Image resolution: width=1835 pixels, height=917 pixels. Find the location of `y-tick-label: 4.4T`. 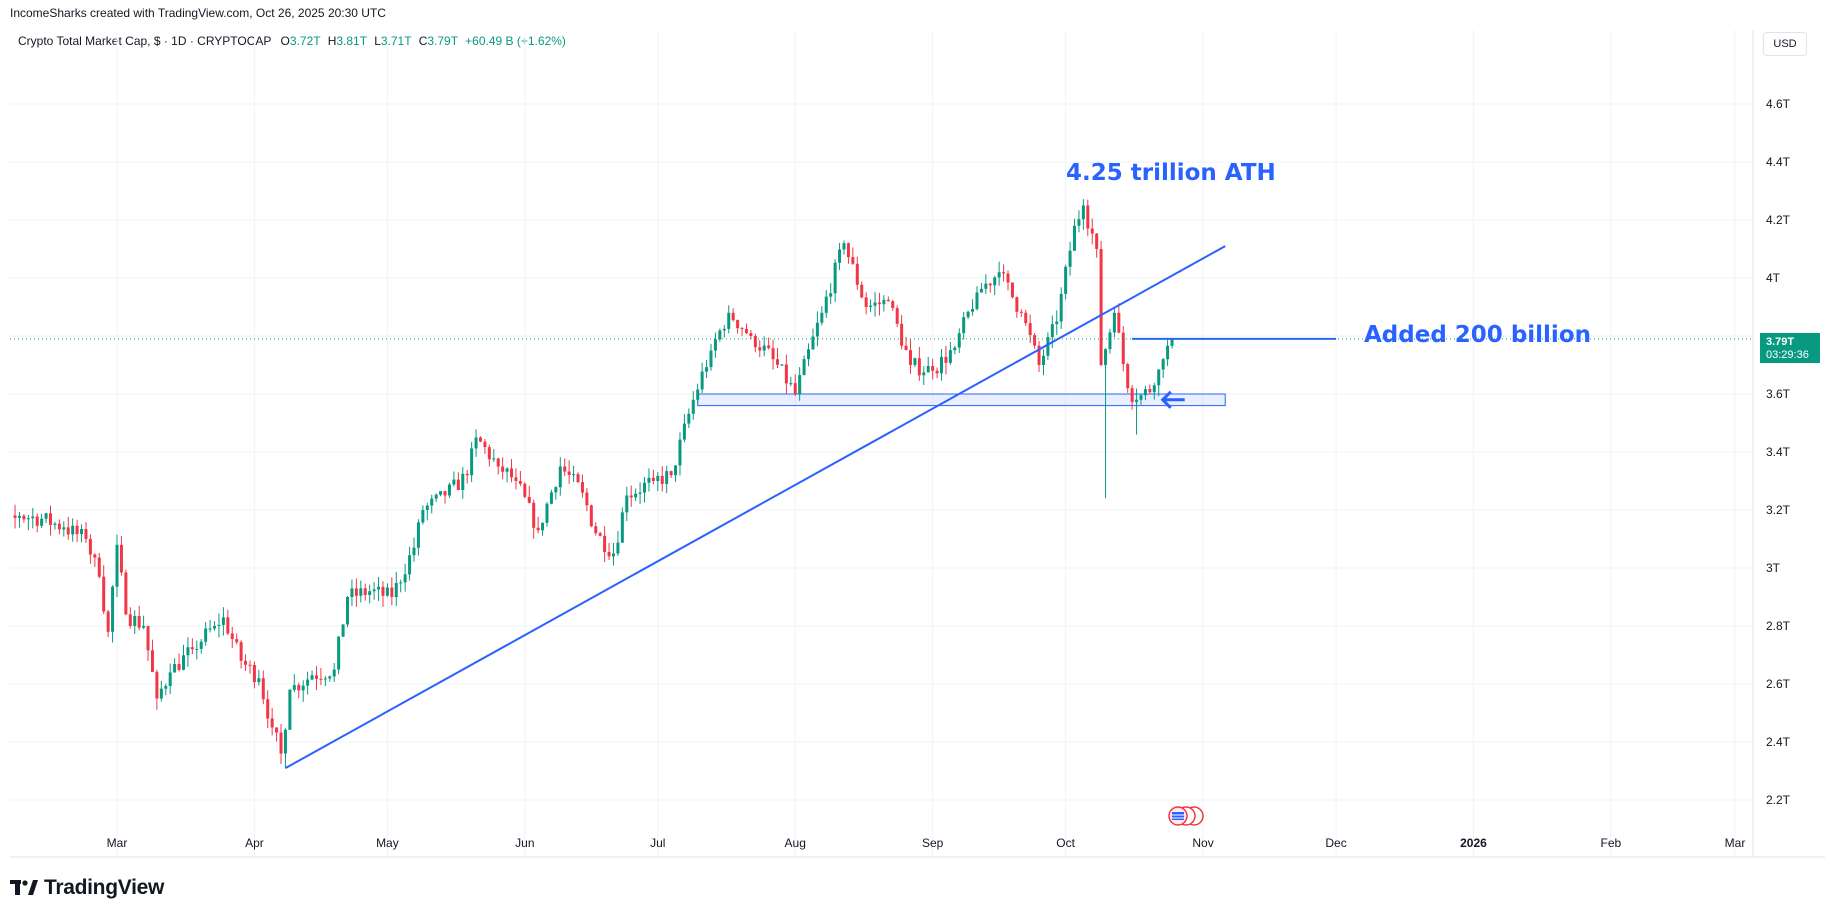

y-tick-label: 4.4T is located at coordinates (1778, 162).